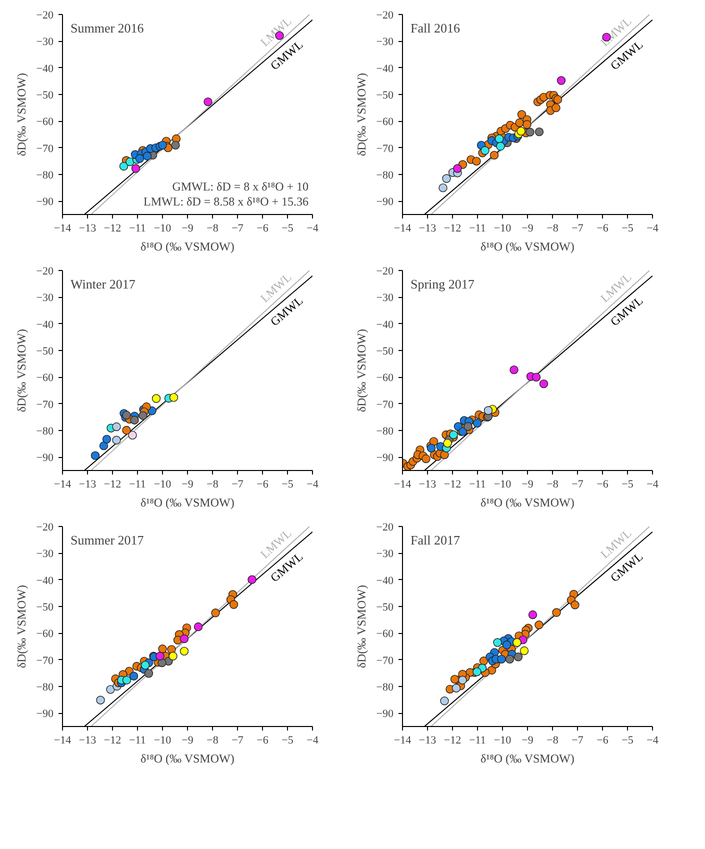 The width and height of the screenshot is (705, 849). Describe the element at coordinates (435, 28) in the screenshot. I see `text: Fall 2016` at that location.